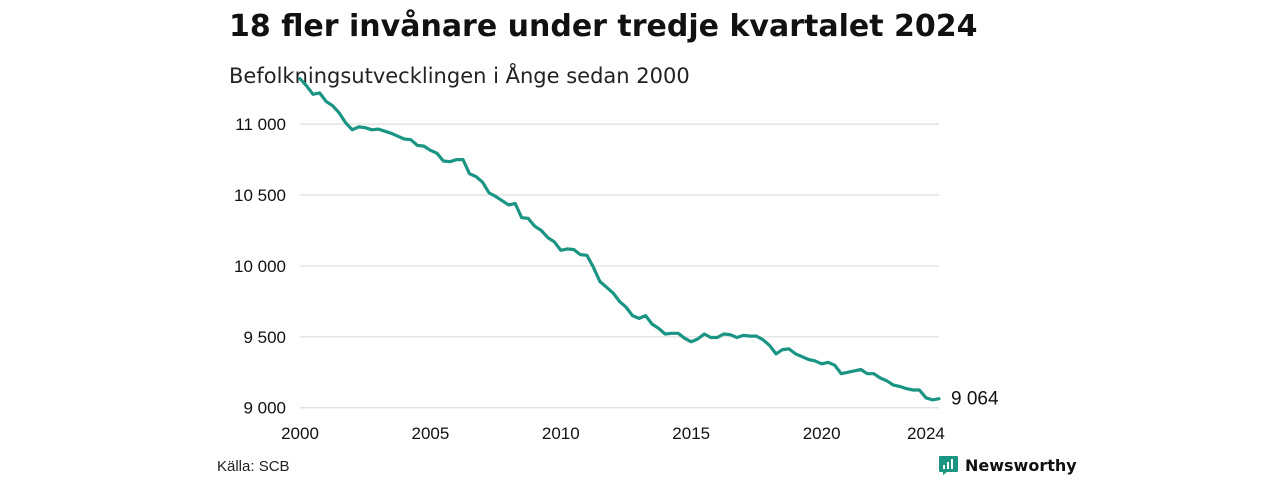 The image size is (1280, 480). Describe the element at coordinates (264, 337) in the screenshot. I see `y-tick-label: 9 500` at that location.